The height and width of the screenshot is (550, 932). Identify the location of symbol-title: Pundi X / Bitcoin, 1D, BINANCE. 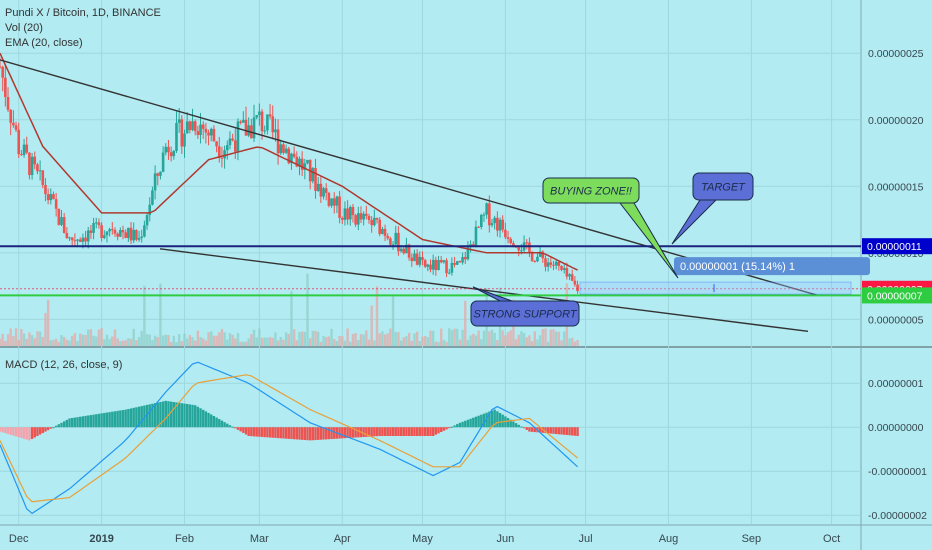
(83, 13).